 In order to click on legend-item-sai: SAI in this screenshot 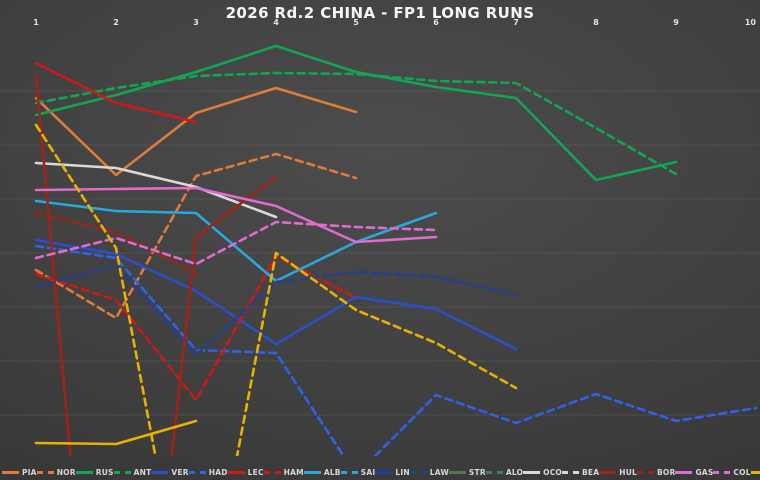, I will do `click(358, 472)`.